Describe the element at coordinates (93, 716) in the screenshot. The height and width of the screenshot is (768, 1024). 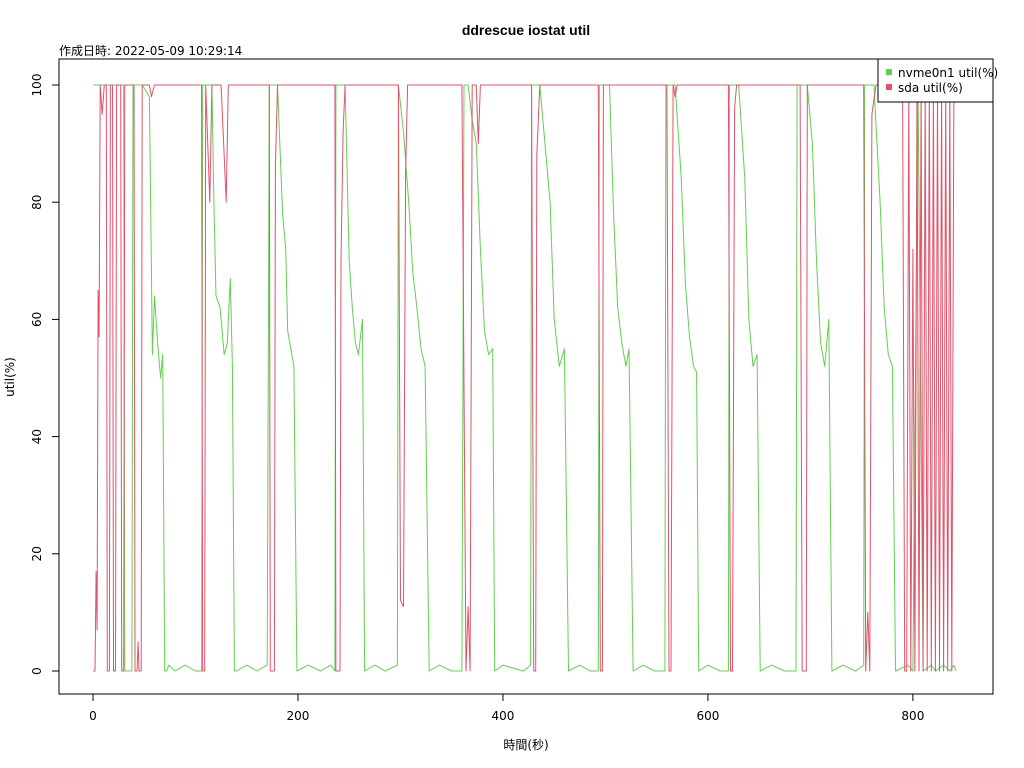
I see `x-tick-label-0: 0` at that location.